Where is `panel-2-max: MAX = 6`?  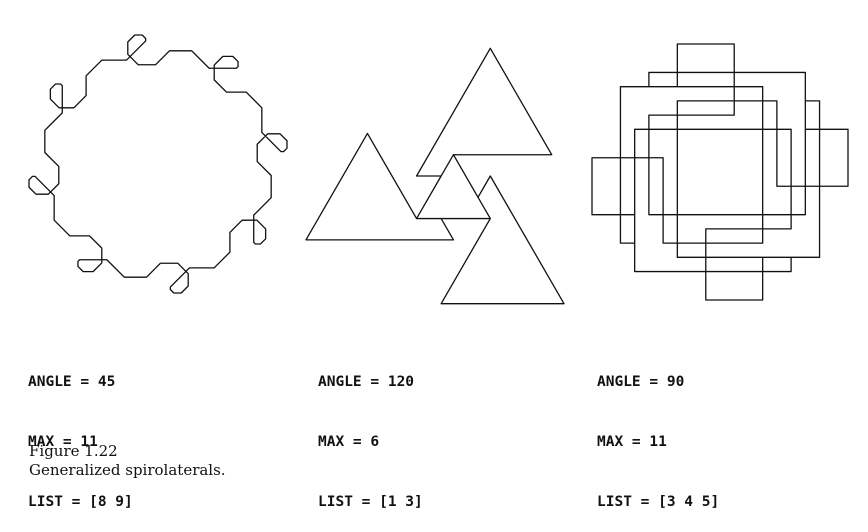
panel-2-max: MAX = 6 is located at coordinates (349, 442).